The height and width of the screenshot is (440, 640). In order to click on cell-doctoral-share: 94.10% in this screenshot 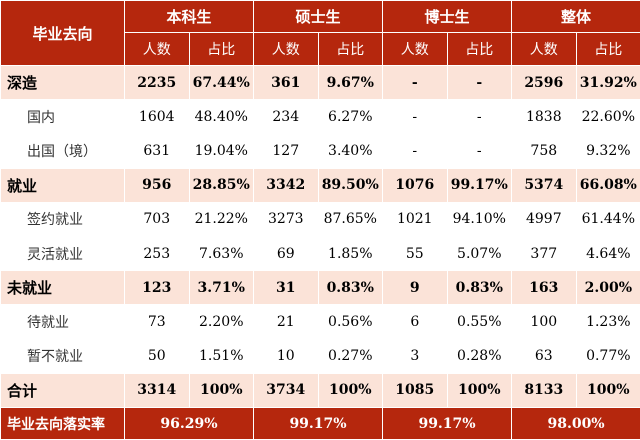, I will do `click(479, 219)`.